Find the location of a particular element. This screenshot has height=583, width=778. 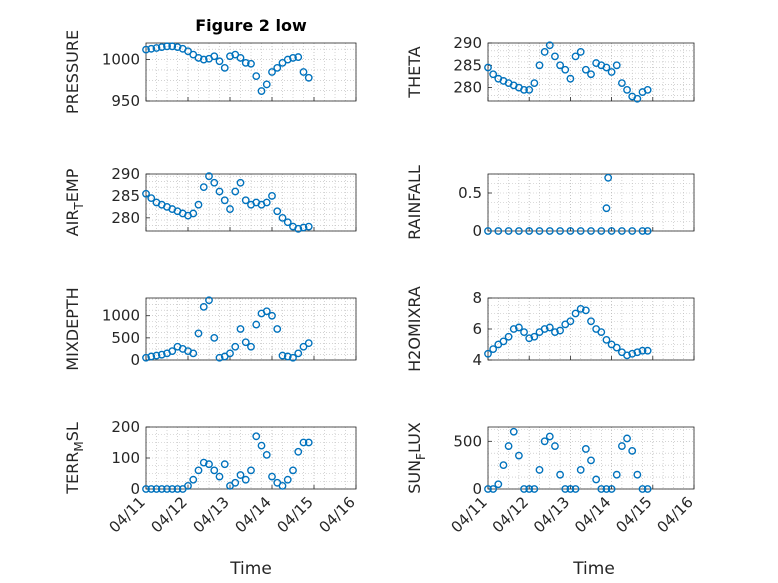

y-tick-label: 4 is located at coordinates (477, 360).